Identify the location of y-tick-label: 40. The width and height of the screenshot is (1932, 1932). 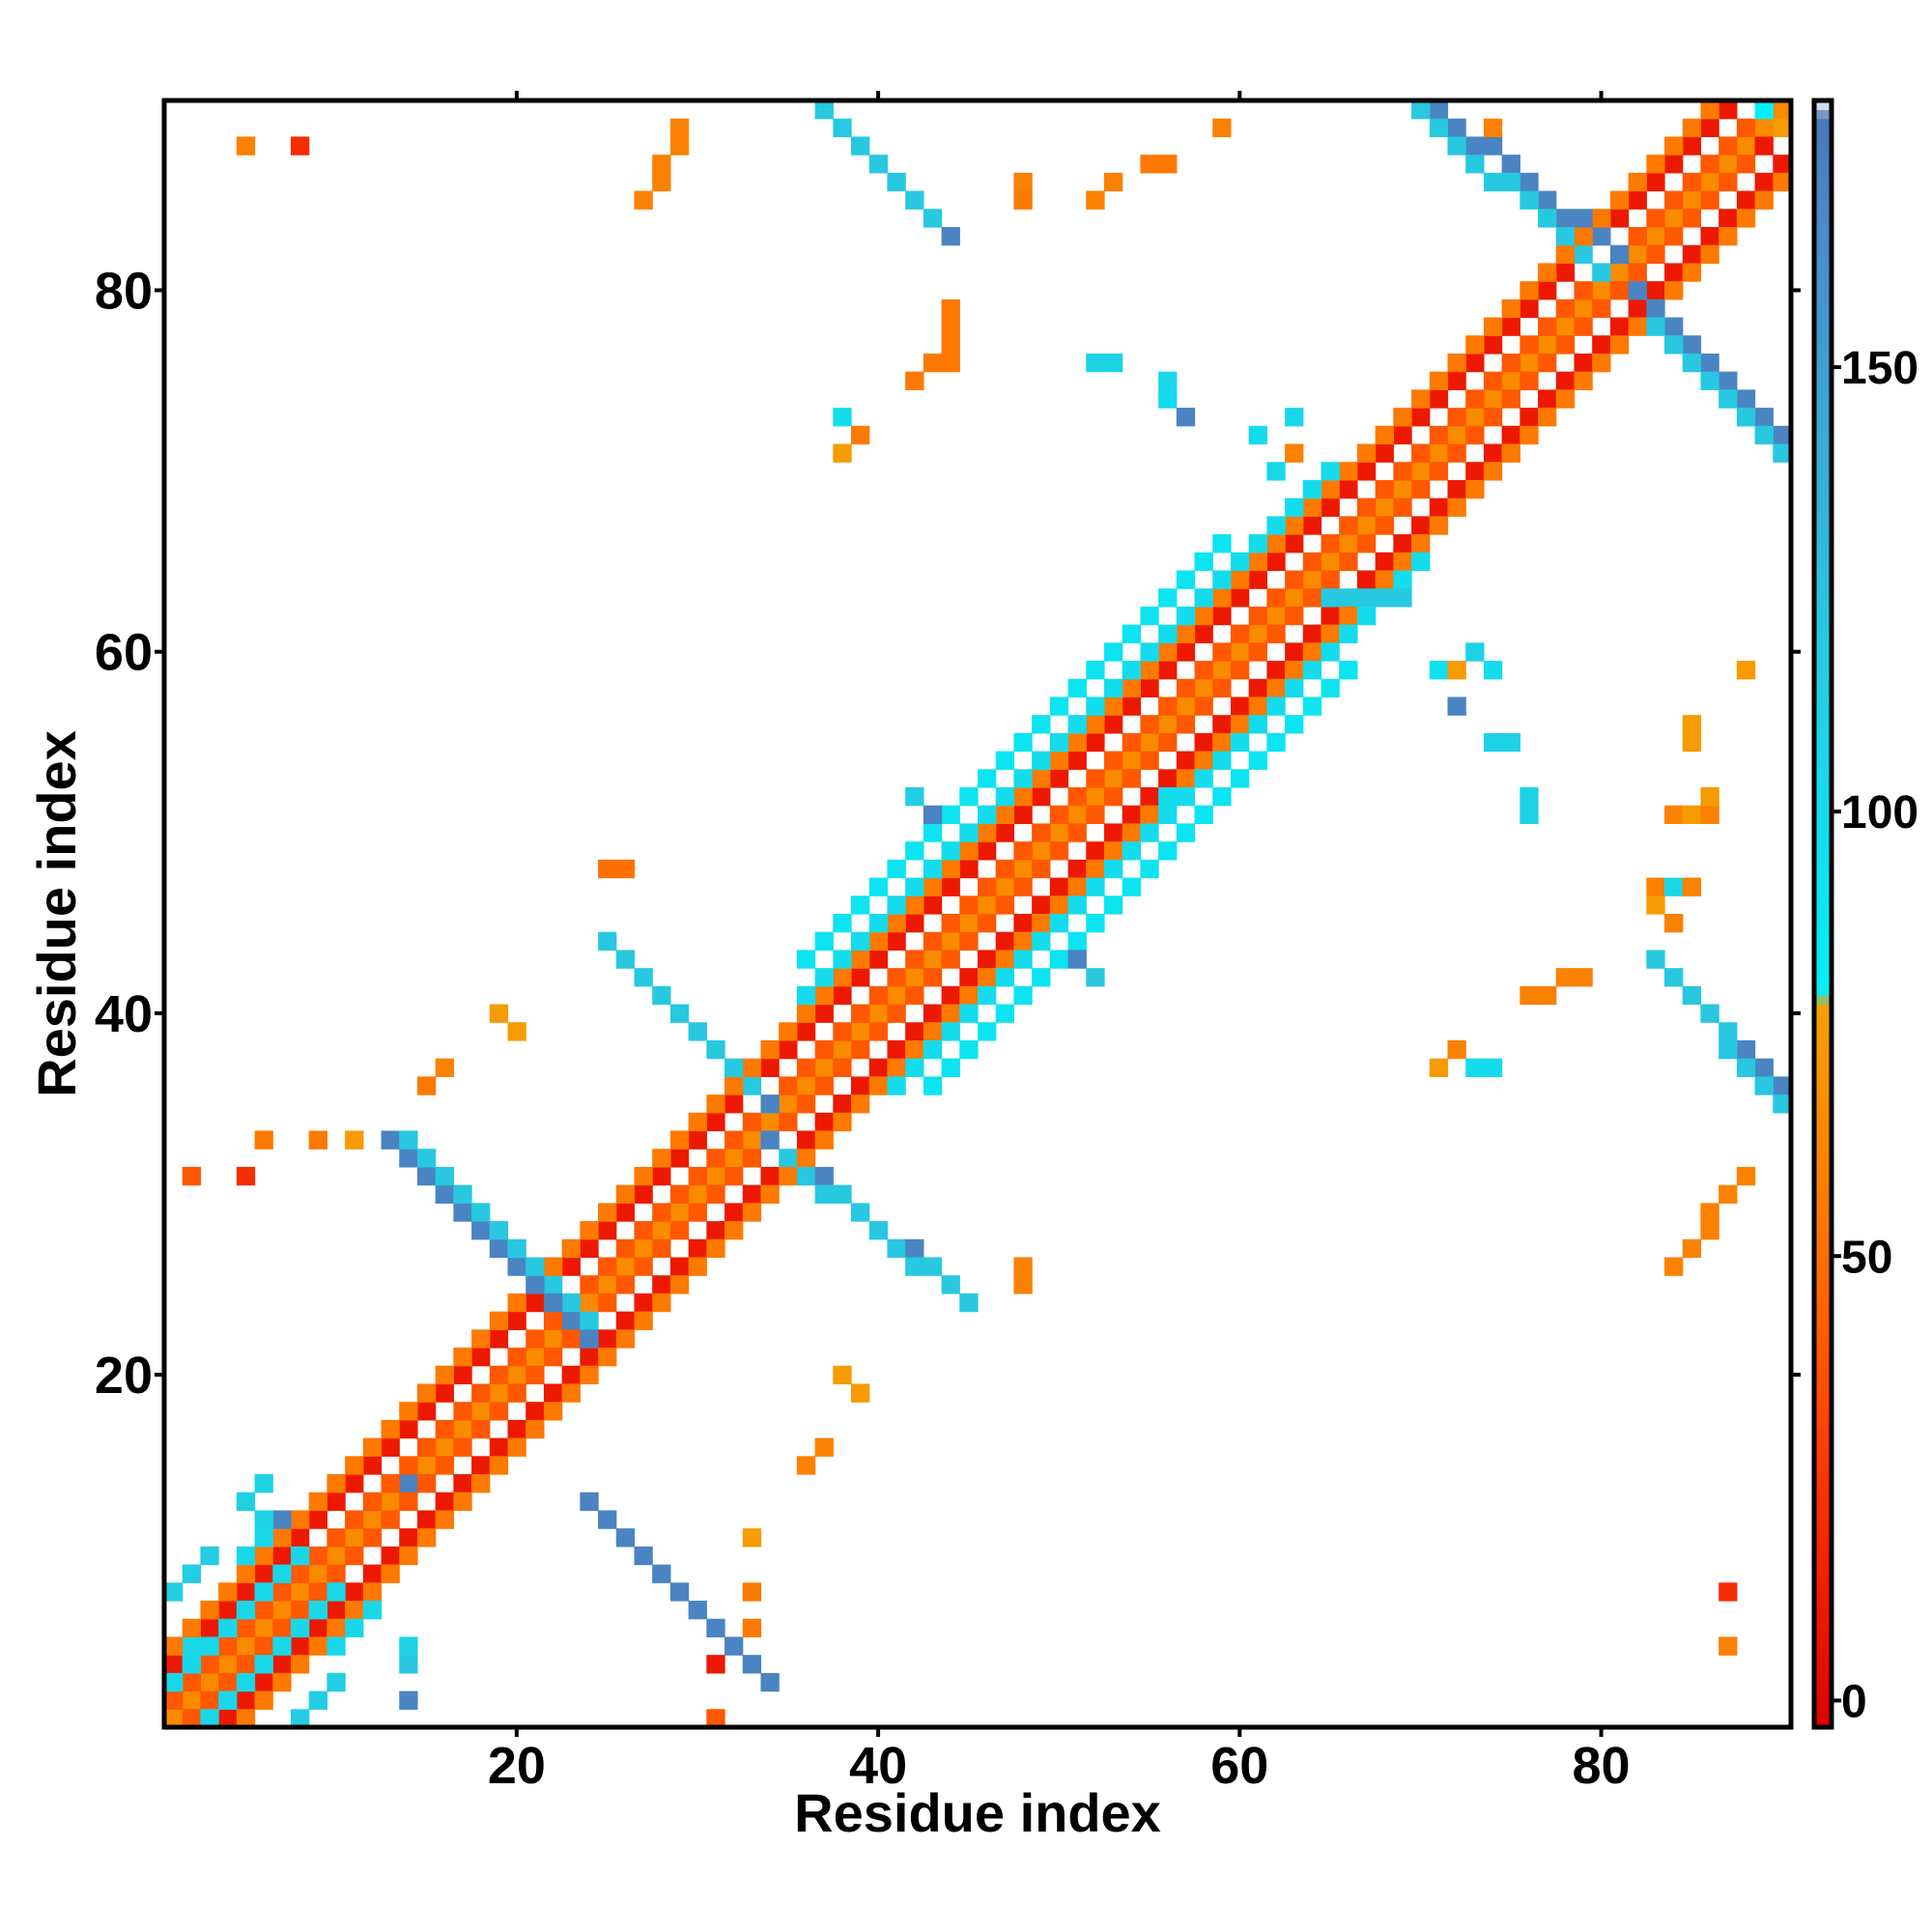
(124, 1014).